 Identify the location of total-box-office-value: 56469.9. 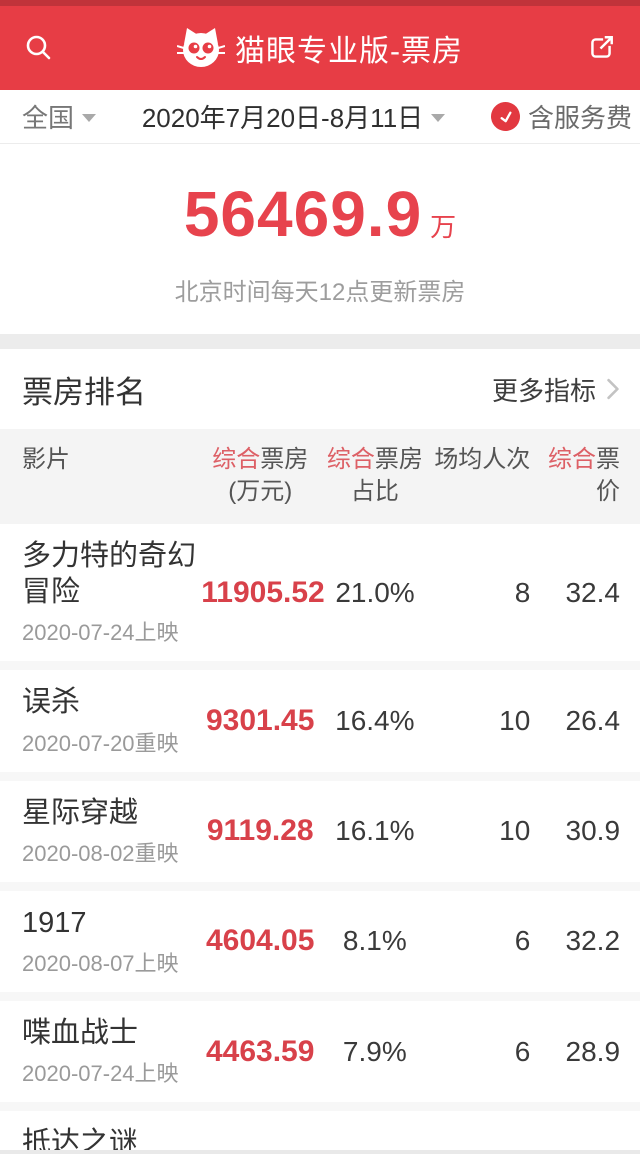
(303, 214).